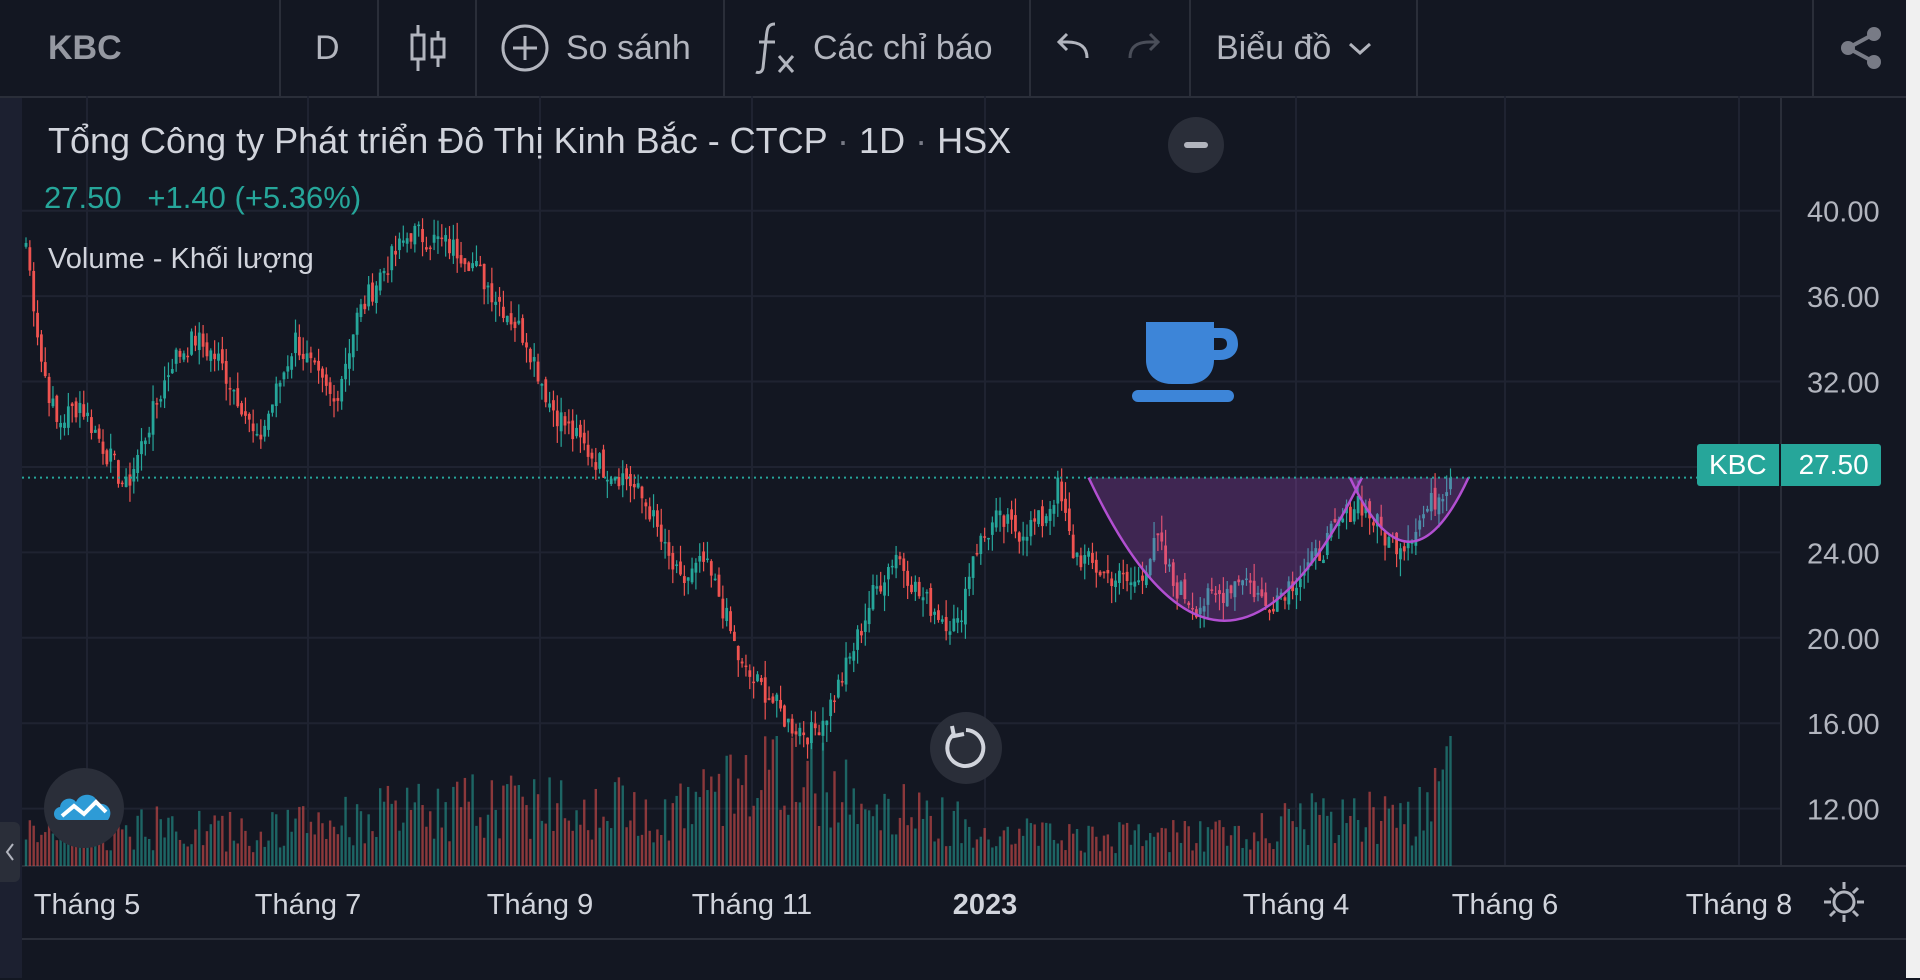  Describe the element at coordinates (1144, 48) in the screenshot. I see `redo-button` at that location.